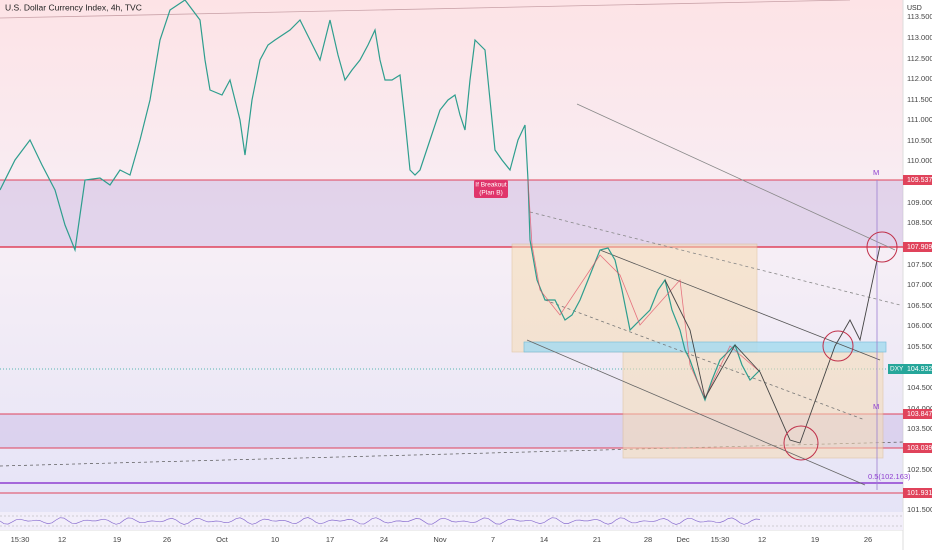 This screenshot has height=550, width=932. What do you see at coordinates (919, 325) in the screenshot?
I see `price-label: 106.000` at bounding box center [919, 325].